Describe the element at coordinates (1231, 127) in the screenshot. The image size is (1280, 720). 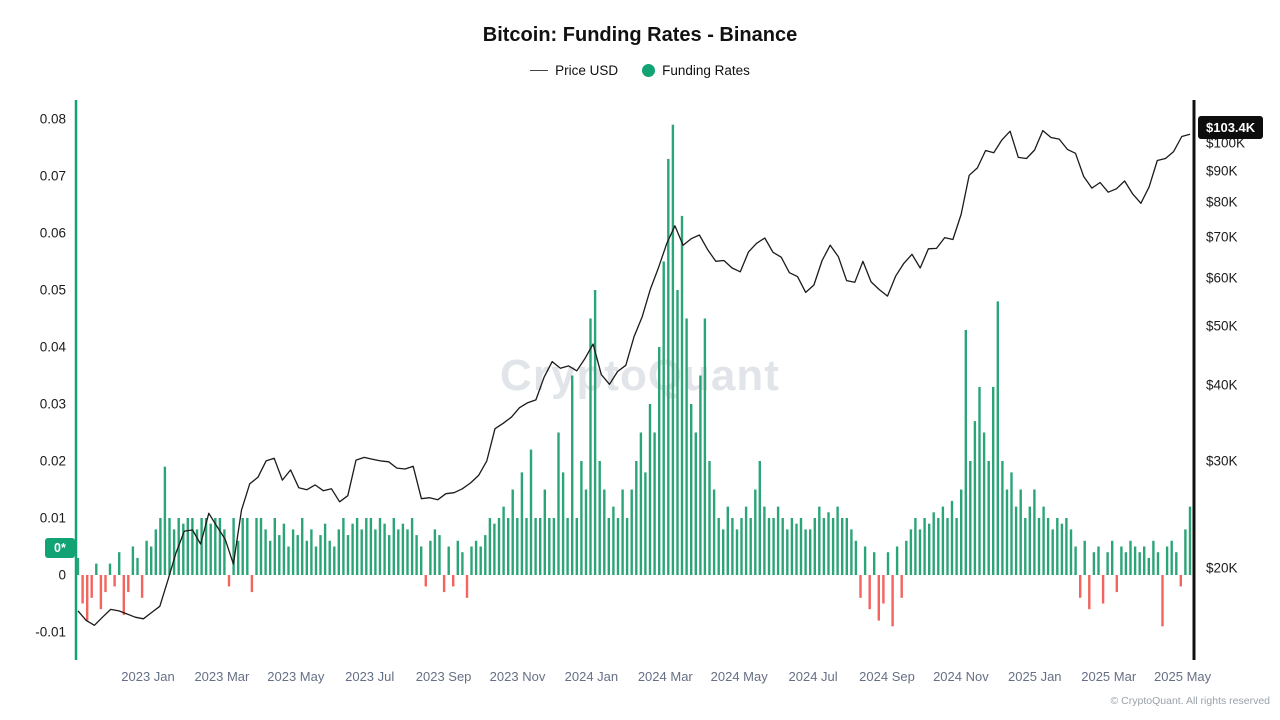
I see `last-price-badge: $103.4K` at that location.